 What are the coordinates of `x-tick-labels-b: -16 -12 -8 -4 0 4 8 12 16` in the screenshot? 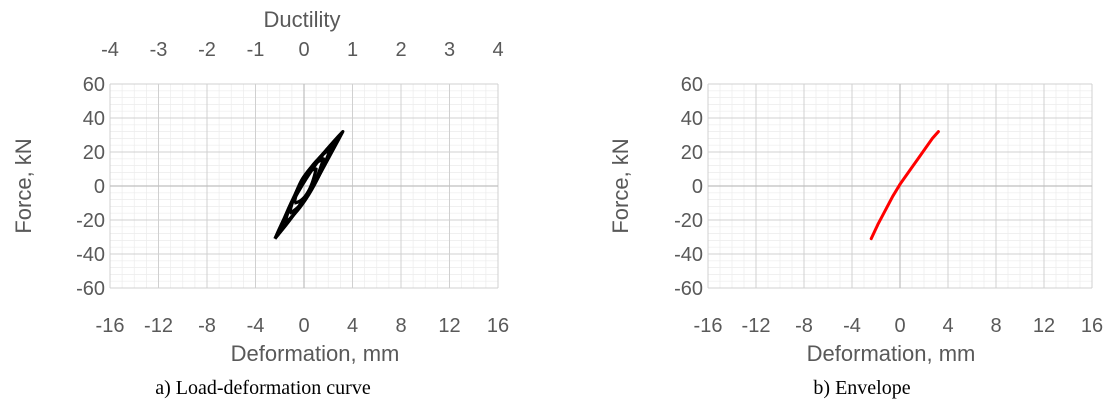 It's located at (899, 326).